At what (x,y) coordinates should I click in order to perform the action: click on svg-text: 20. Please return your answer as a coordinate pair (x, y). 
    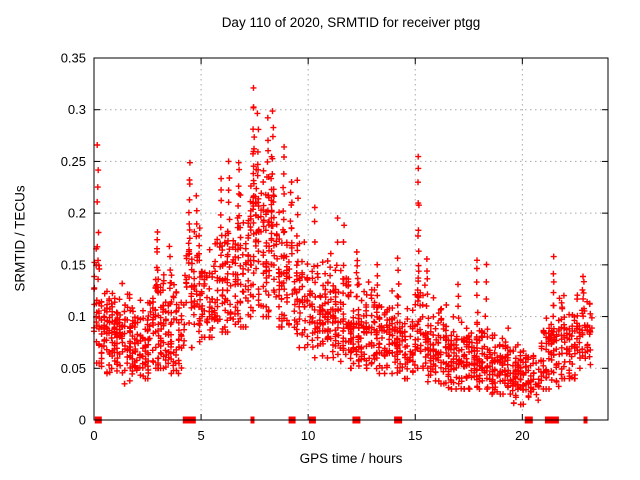
    Looking at the image, I should click on (522, 435).